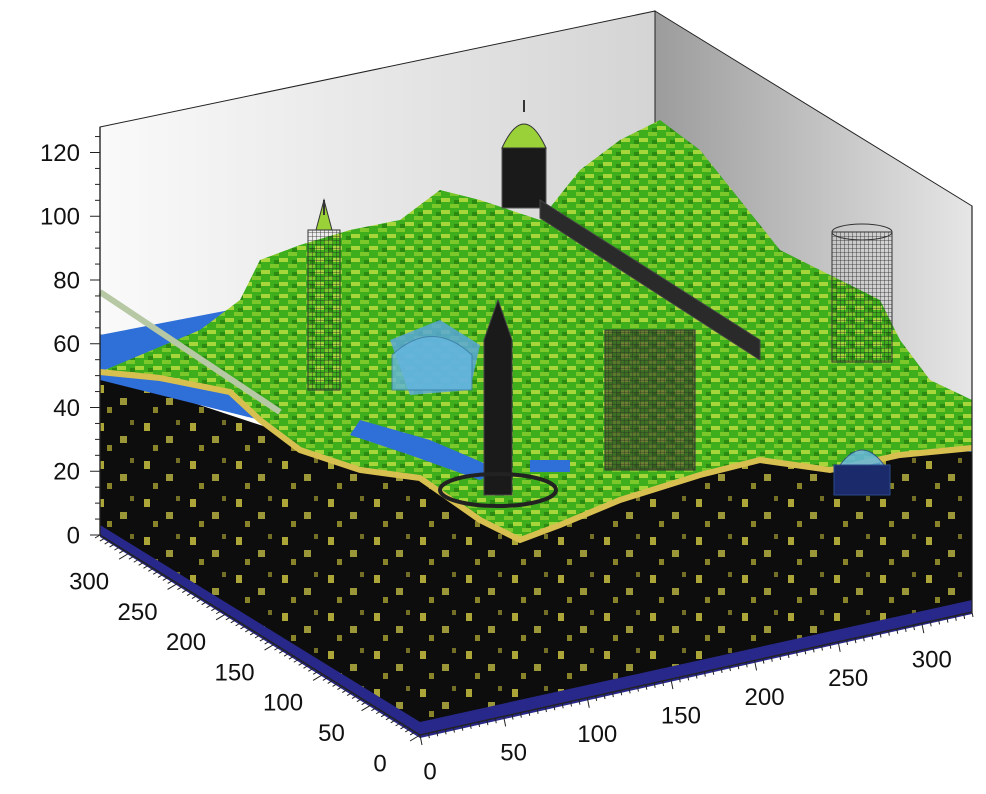 This screenshot has width=986, height=794. Describe the element at coordinates (73, 535) in the screenshot. I see `z-tick-label: 0` at that location.